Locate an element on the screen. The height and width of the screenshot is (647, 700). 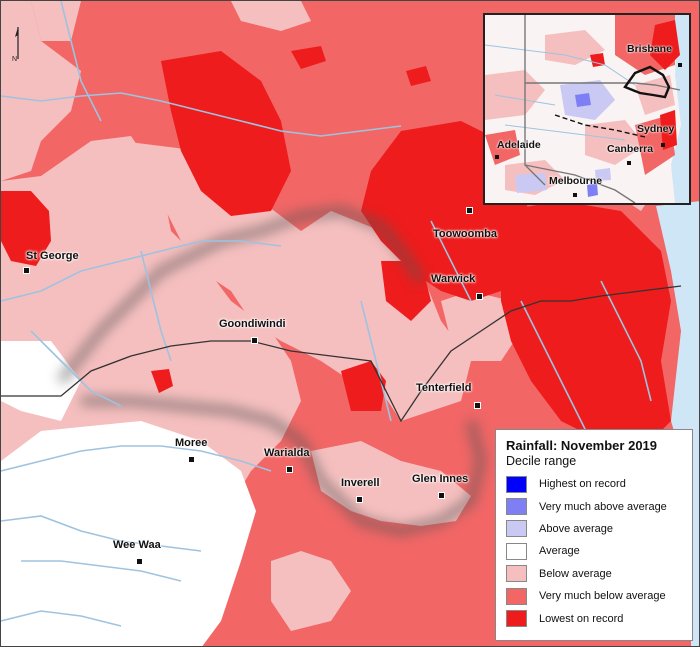
town-dot-tenterfield is located at coordinates (477, 405).